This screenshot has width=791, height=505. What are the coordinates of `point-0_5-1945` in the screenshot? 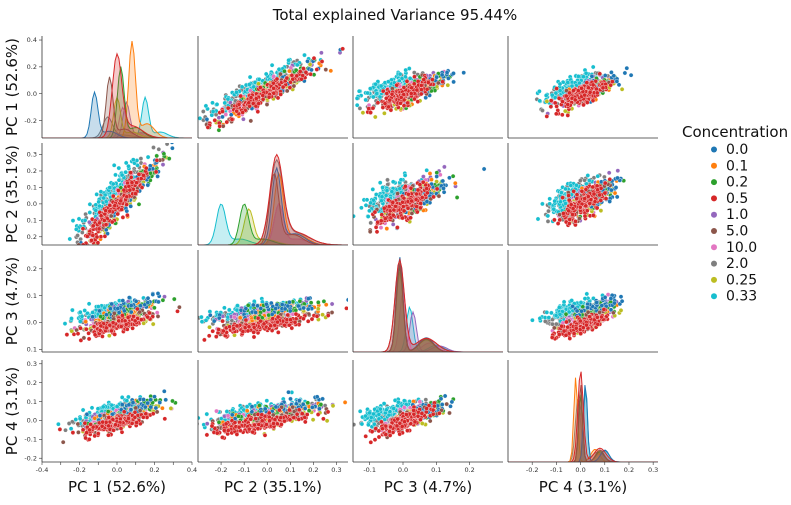 It's located at (562, 115).